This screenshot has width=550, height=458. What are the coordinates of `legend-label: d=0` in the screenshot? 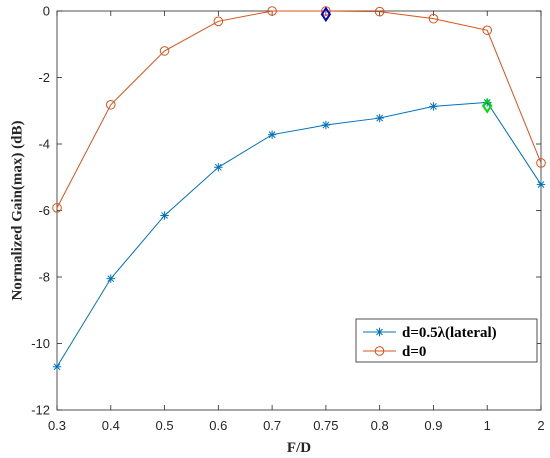 It's located at (414, 352).